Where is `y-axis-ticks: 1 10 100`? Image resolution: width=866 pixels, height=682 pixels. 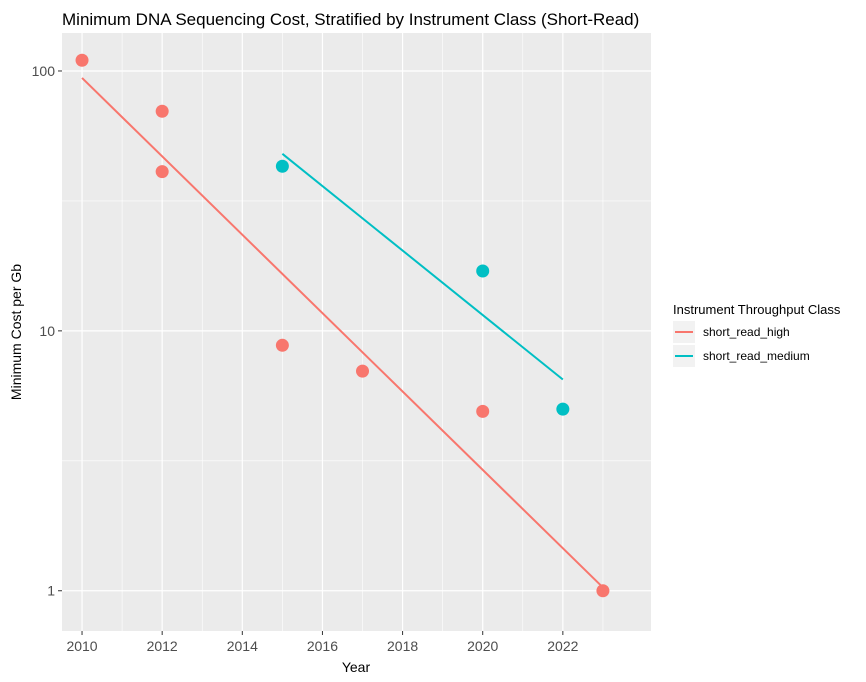
y-axis-ticks: 1 10 100 is located at coordinates (47, 331).